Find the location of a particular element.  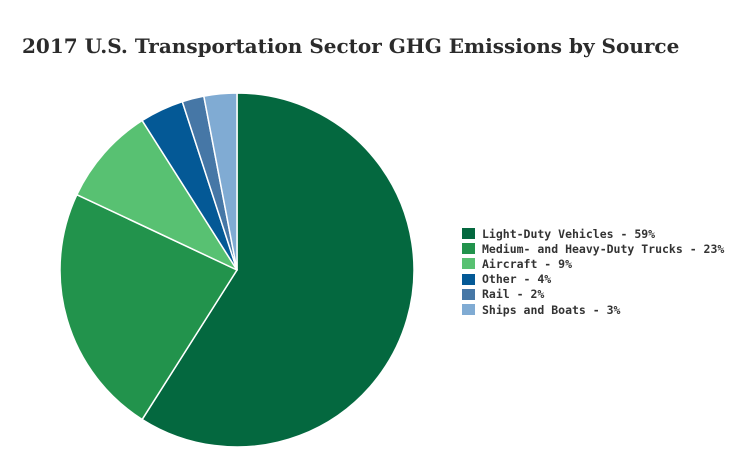

legend-label: Light-Duty Vehicles - 59% is located at coordinates (569, 233).